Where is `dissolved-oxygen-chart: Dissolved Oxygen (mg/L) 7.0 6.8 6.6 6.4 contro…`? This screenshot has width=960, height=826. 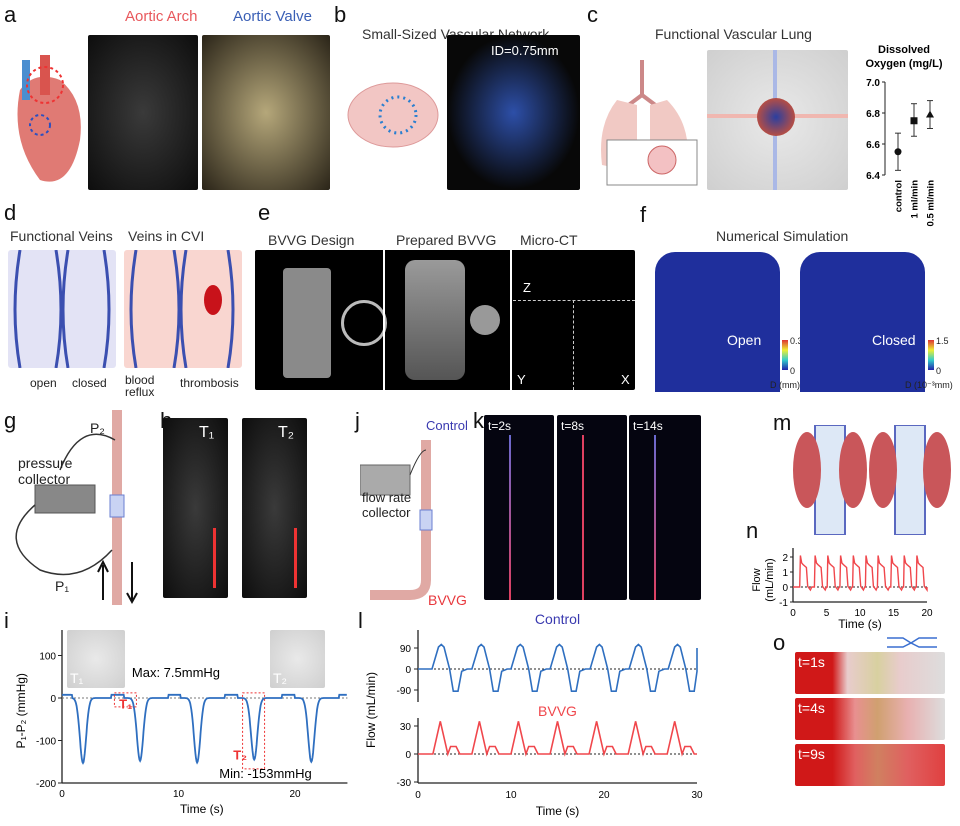 dissolved-oxygen-chart: Dissolved Oxygen (mg/L) 7.0 6.8 6.6 6.4 contro… is located at coordinates (903, 135).